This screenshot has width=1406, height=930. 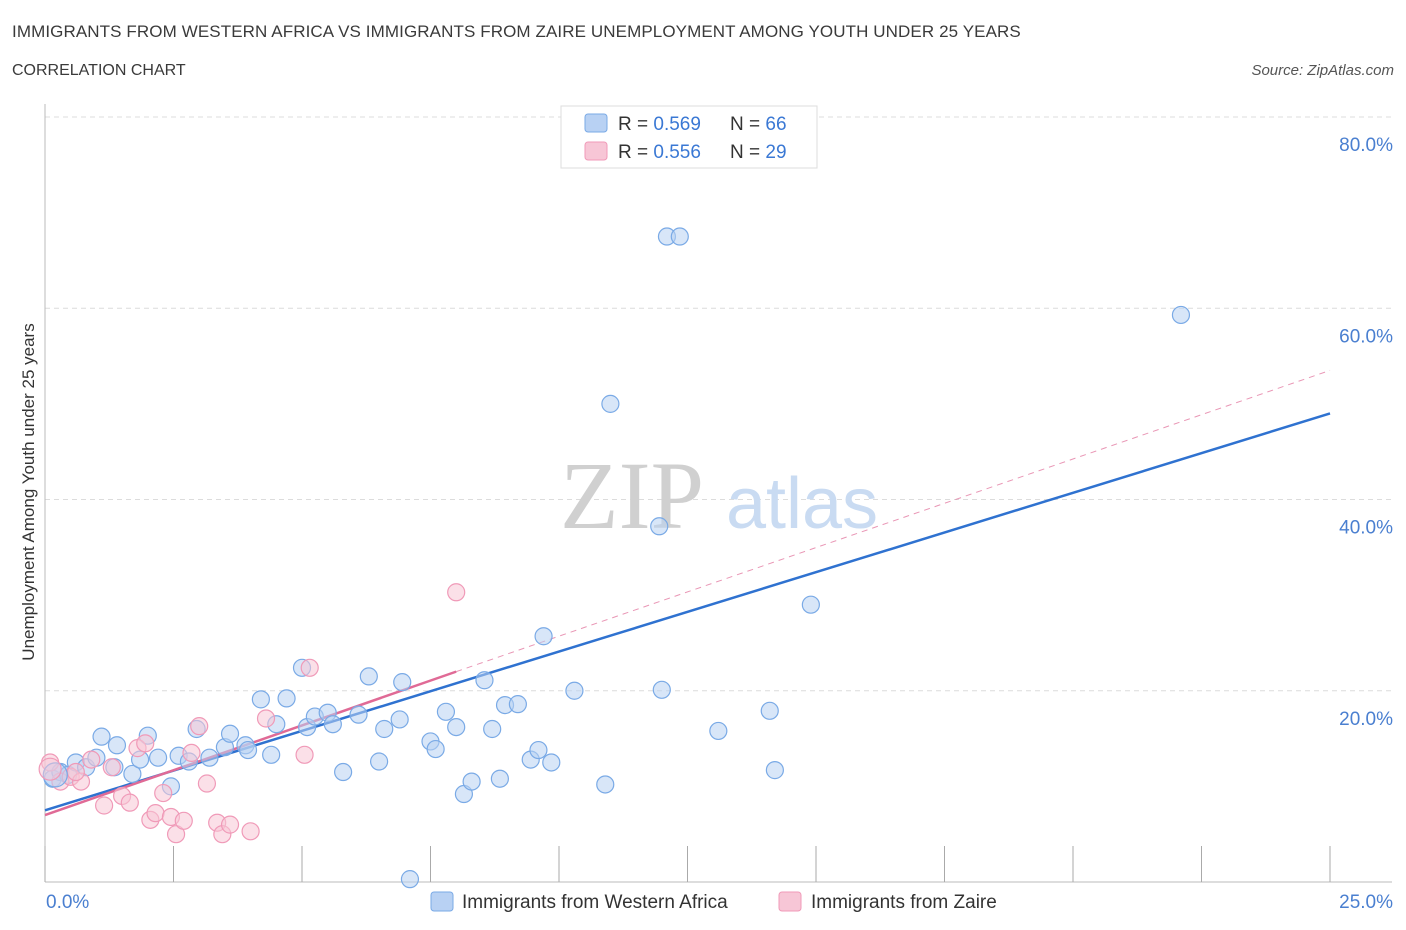 What do you see at coordinates (1366, 145) in the screenshot?
I see `y-tick-label: 80.0%` at bounding box center [1366, 145].